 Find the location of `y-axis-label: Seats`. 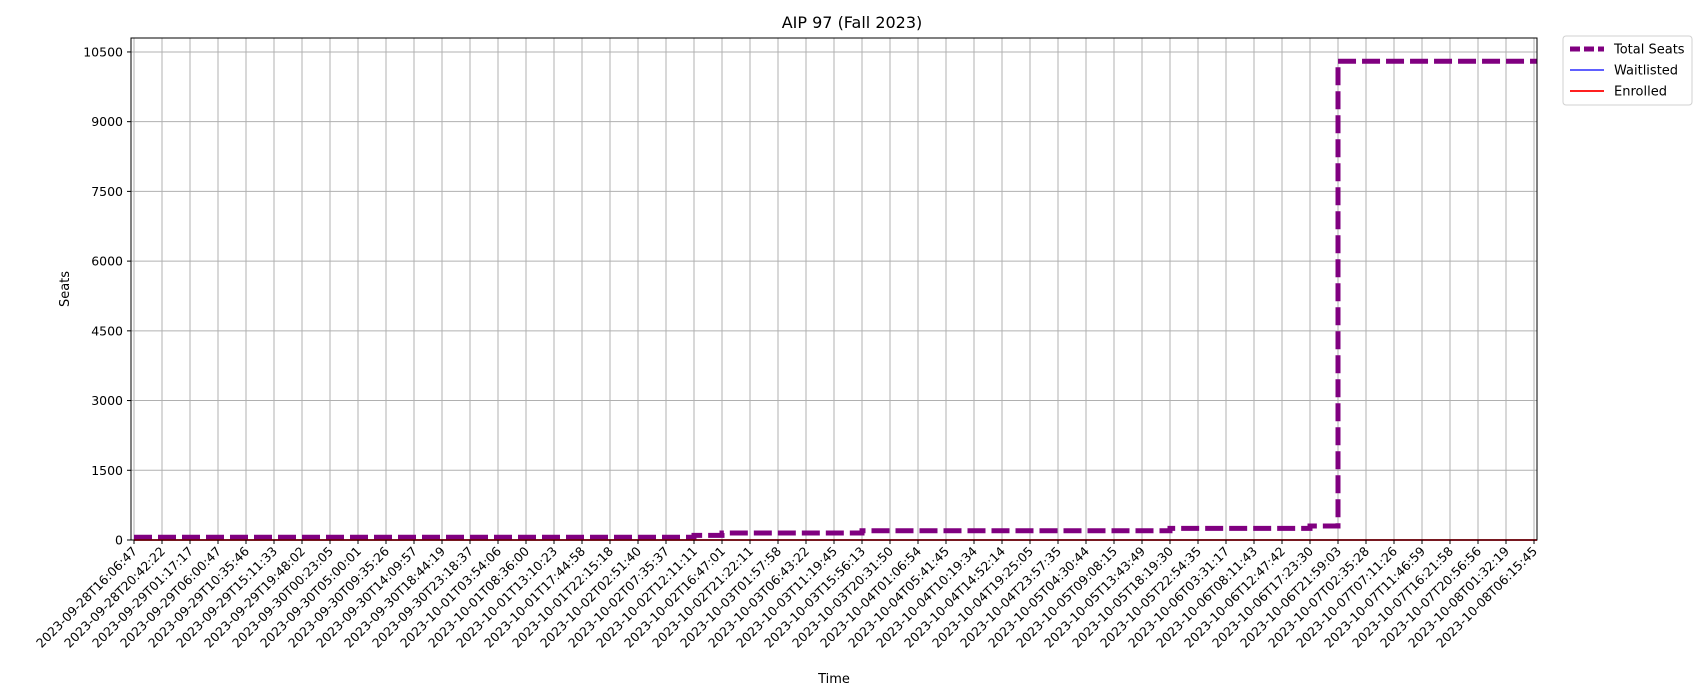

y-axis-label: Seats is located at coordinates (65, 289).